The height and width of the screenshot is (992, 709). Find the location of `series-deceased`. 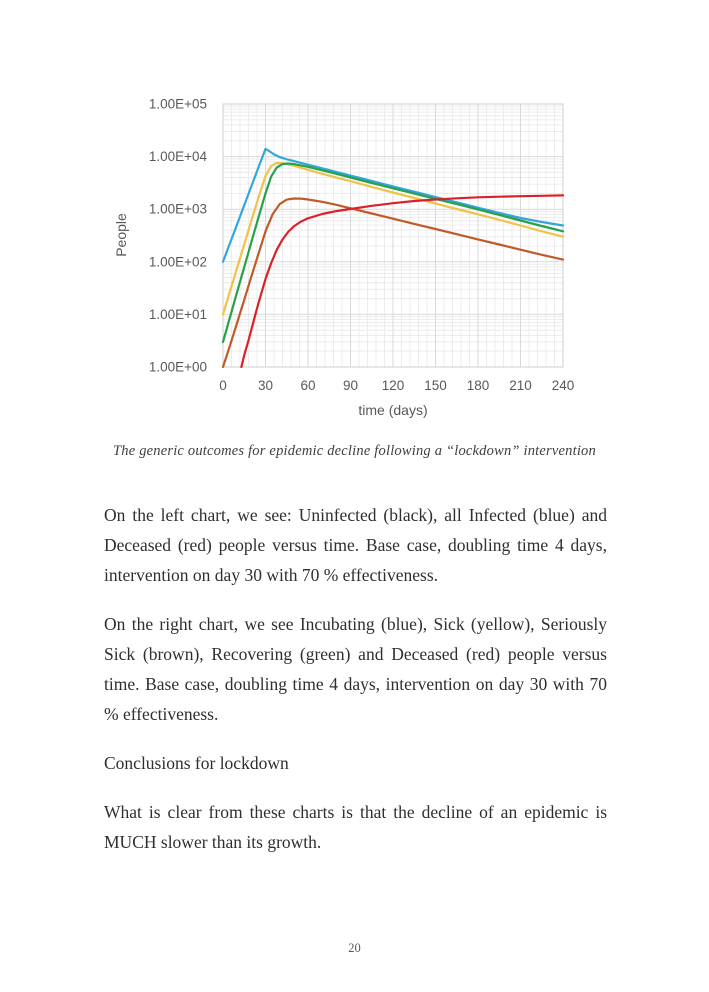

series-deceased is located at coordinates (402, 281).